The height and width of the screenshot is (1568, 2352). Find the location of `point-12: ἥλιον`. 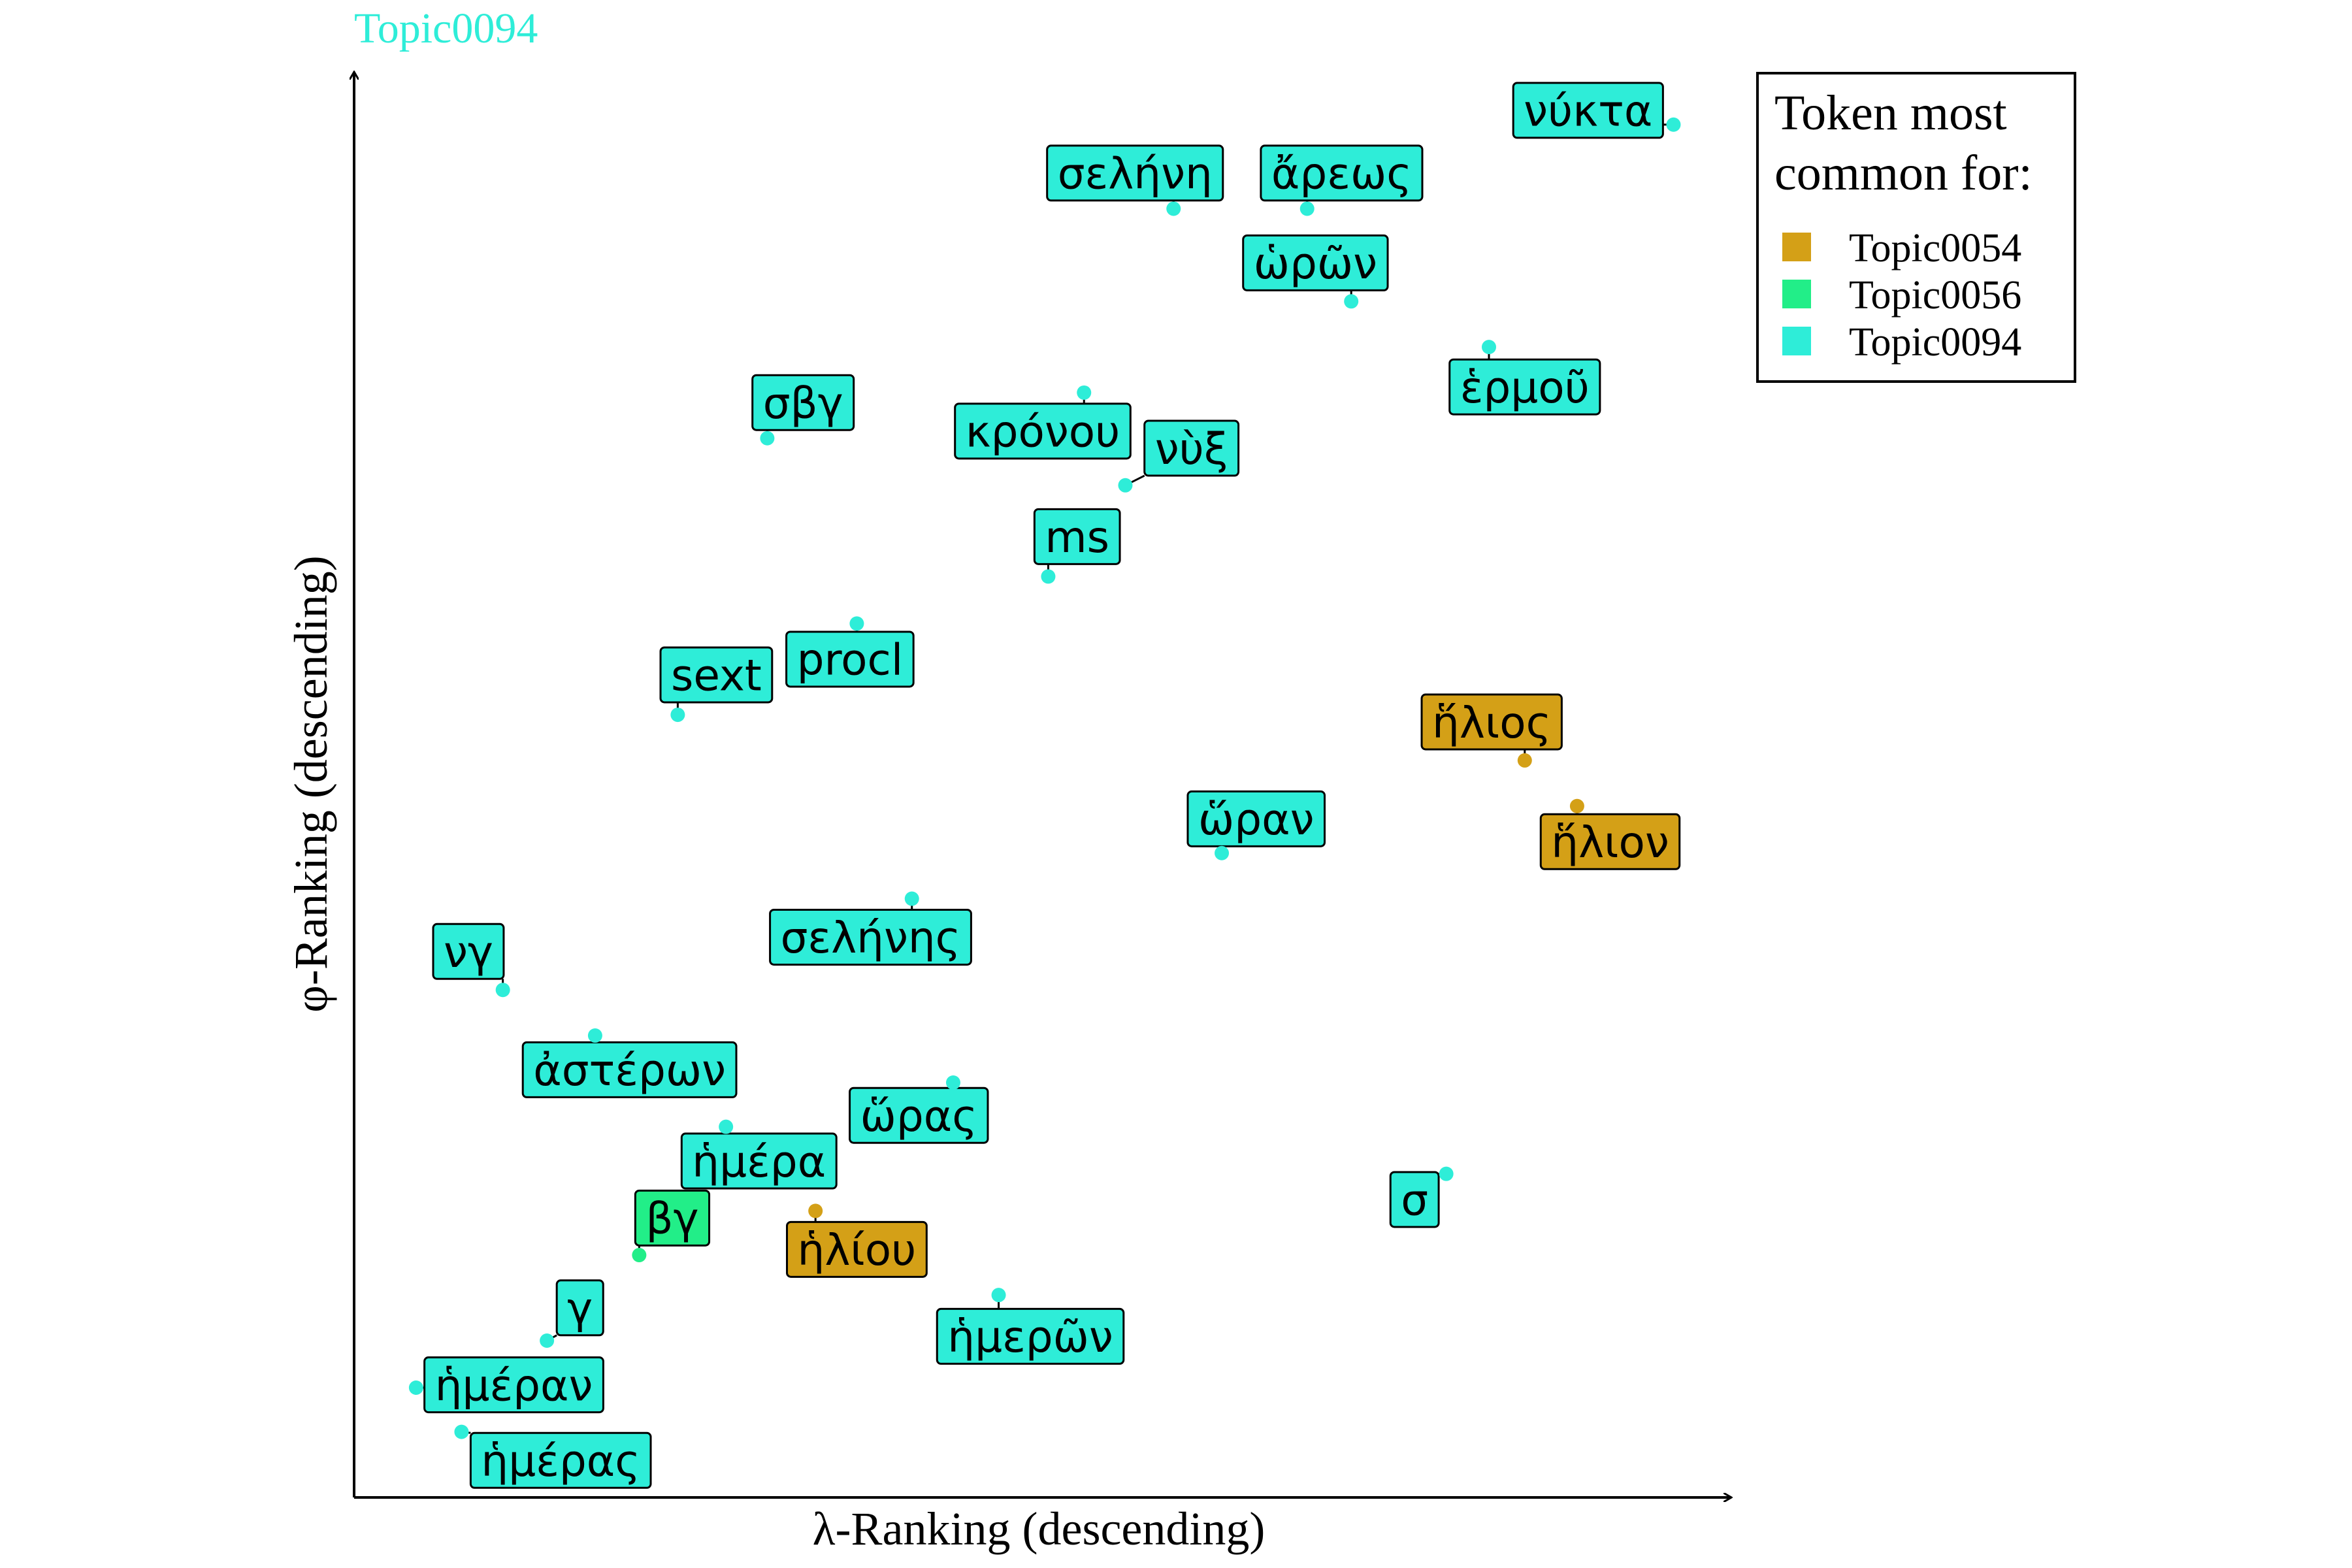

point-12: ἥλιον is located at coordinates (1610, 834).